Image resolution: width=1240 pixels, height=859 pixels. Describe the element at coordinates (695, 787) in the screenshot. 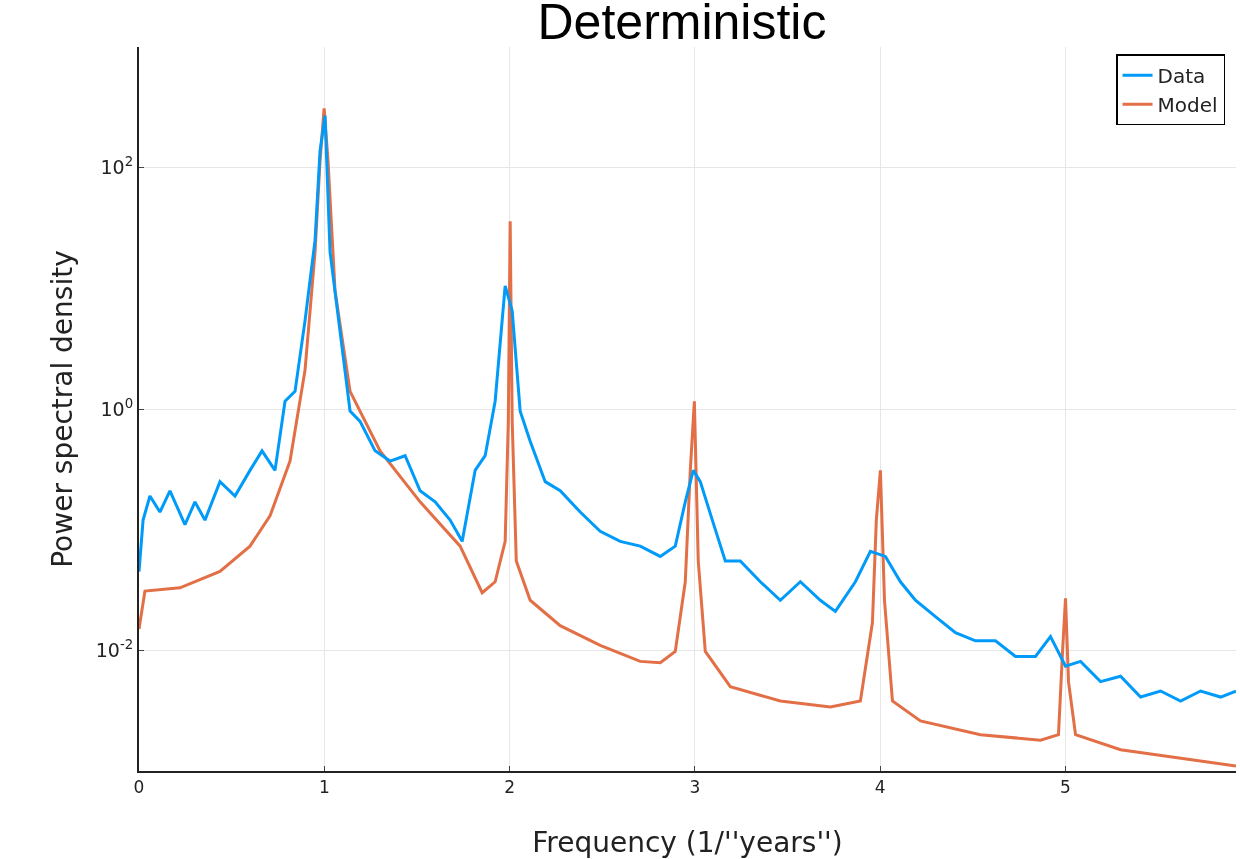

I see `x-tick-label: 3` at that location.